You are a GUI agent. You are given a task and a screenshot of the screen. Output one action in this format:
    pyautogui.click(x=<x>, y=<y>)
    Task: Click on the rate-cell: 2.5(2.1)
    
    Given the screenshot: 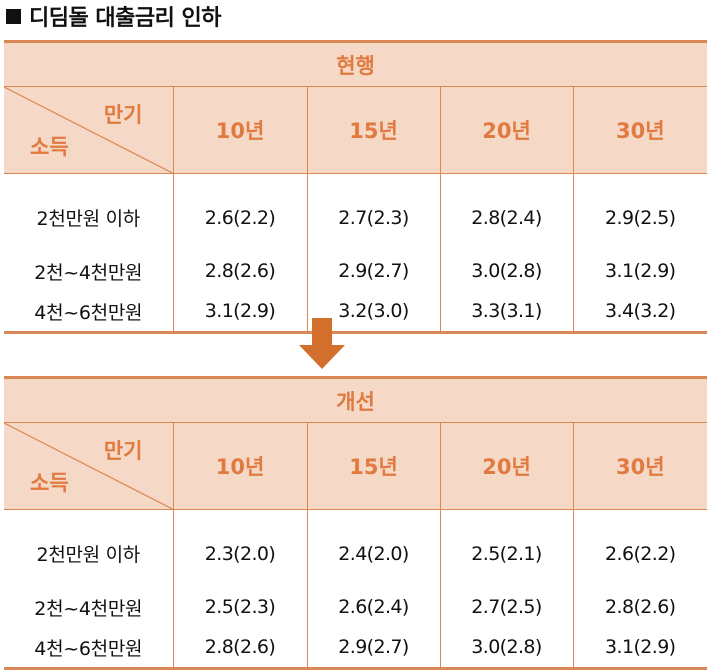 What is the action you would take?
    pyautogui.click(x=506, y=548)
    